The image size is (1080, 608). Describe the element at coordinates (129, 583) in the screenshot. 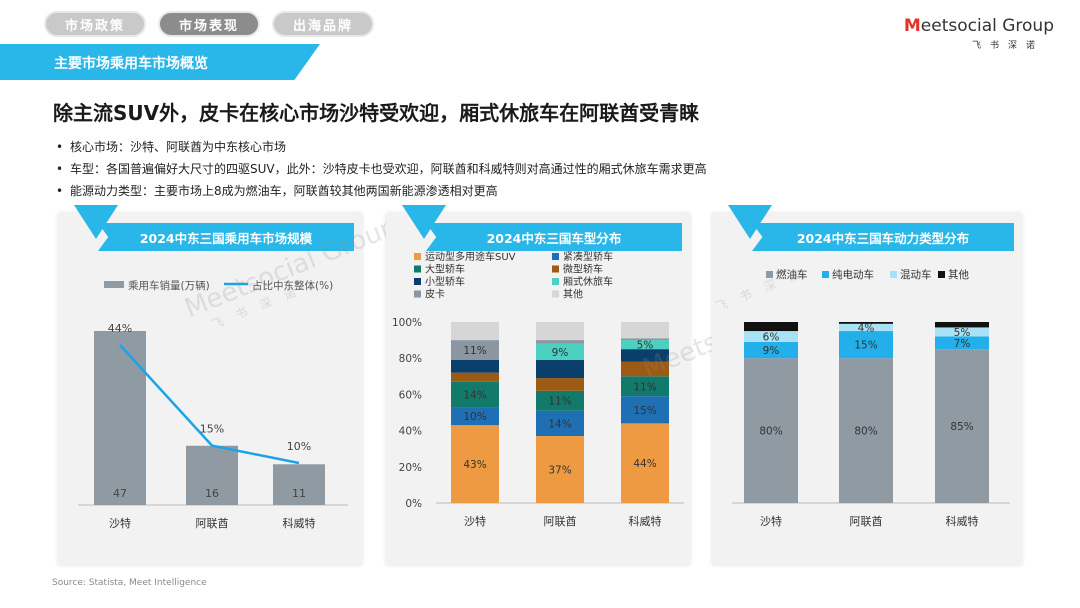

I see `source-note: Source: Statista, Meet Intelligence` at that location.